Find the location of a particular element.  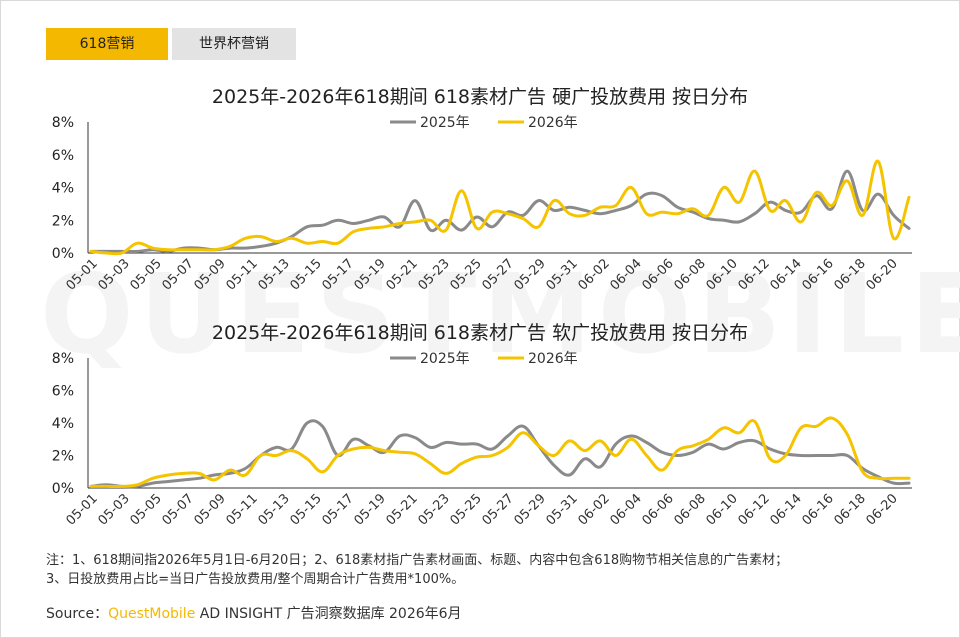

chart-title-hard-ads: 2025年-2026年618期间 618素材广告 硬广投放费用 按日分布 is located at coordinates (480, 97).